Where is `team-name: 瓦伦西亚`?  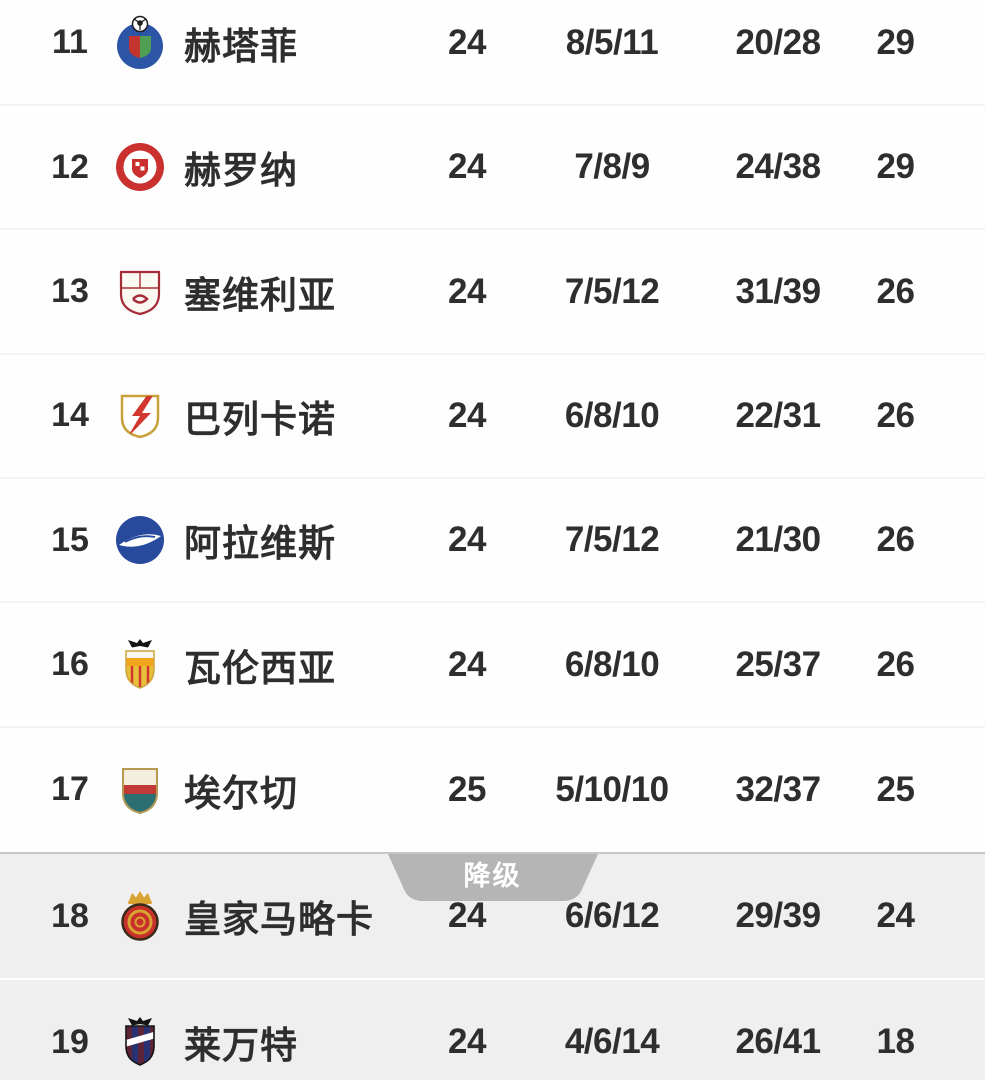
team-name: 瓦伦西亚 is located at coordinates (260, 668).